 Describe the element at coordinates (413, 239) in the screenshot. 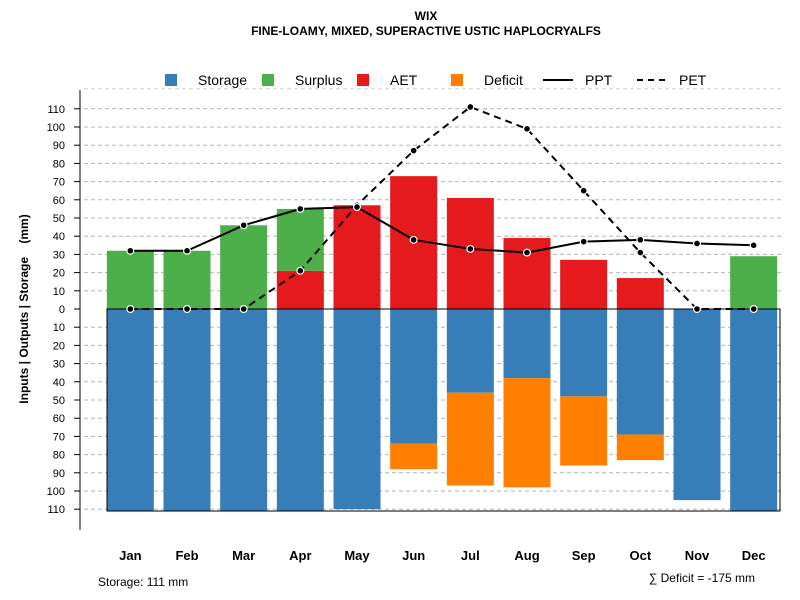

I see `ppt-point-jun` at that location.